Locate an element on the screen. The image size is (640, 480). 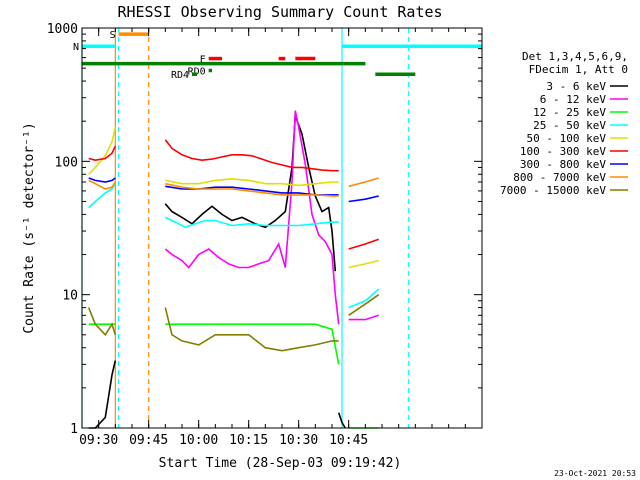
y-tick-label-2: 100 is located at coordinates (66, 162).